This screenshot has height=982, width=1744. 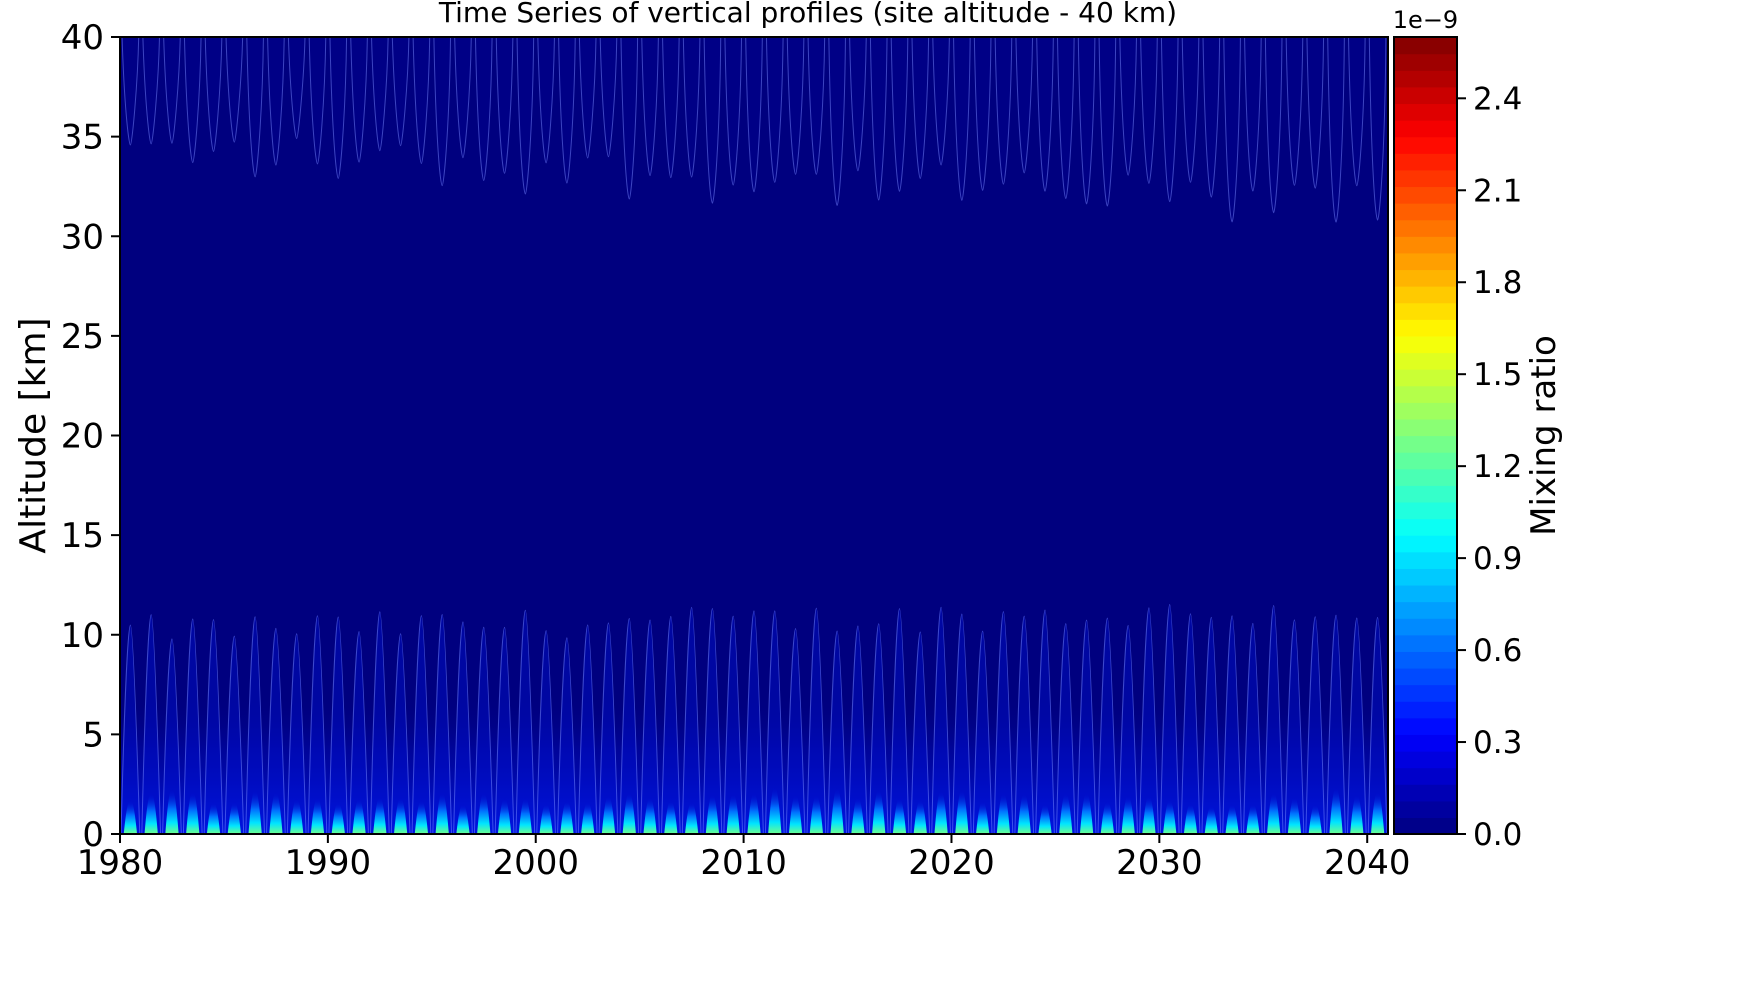 I want to click on x-tick-label: 2000, so click(x=535, y=863).